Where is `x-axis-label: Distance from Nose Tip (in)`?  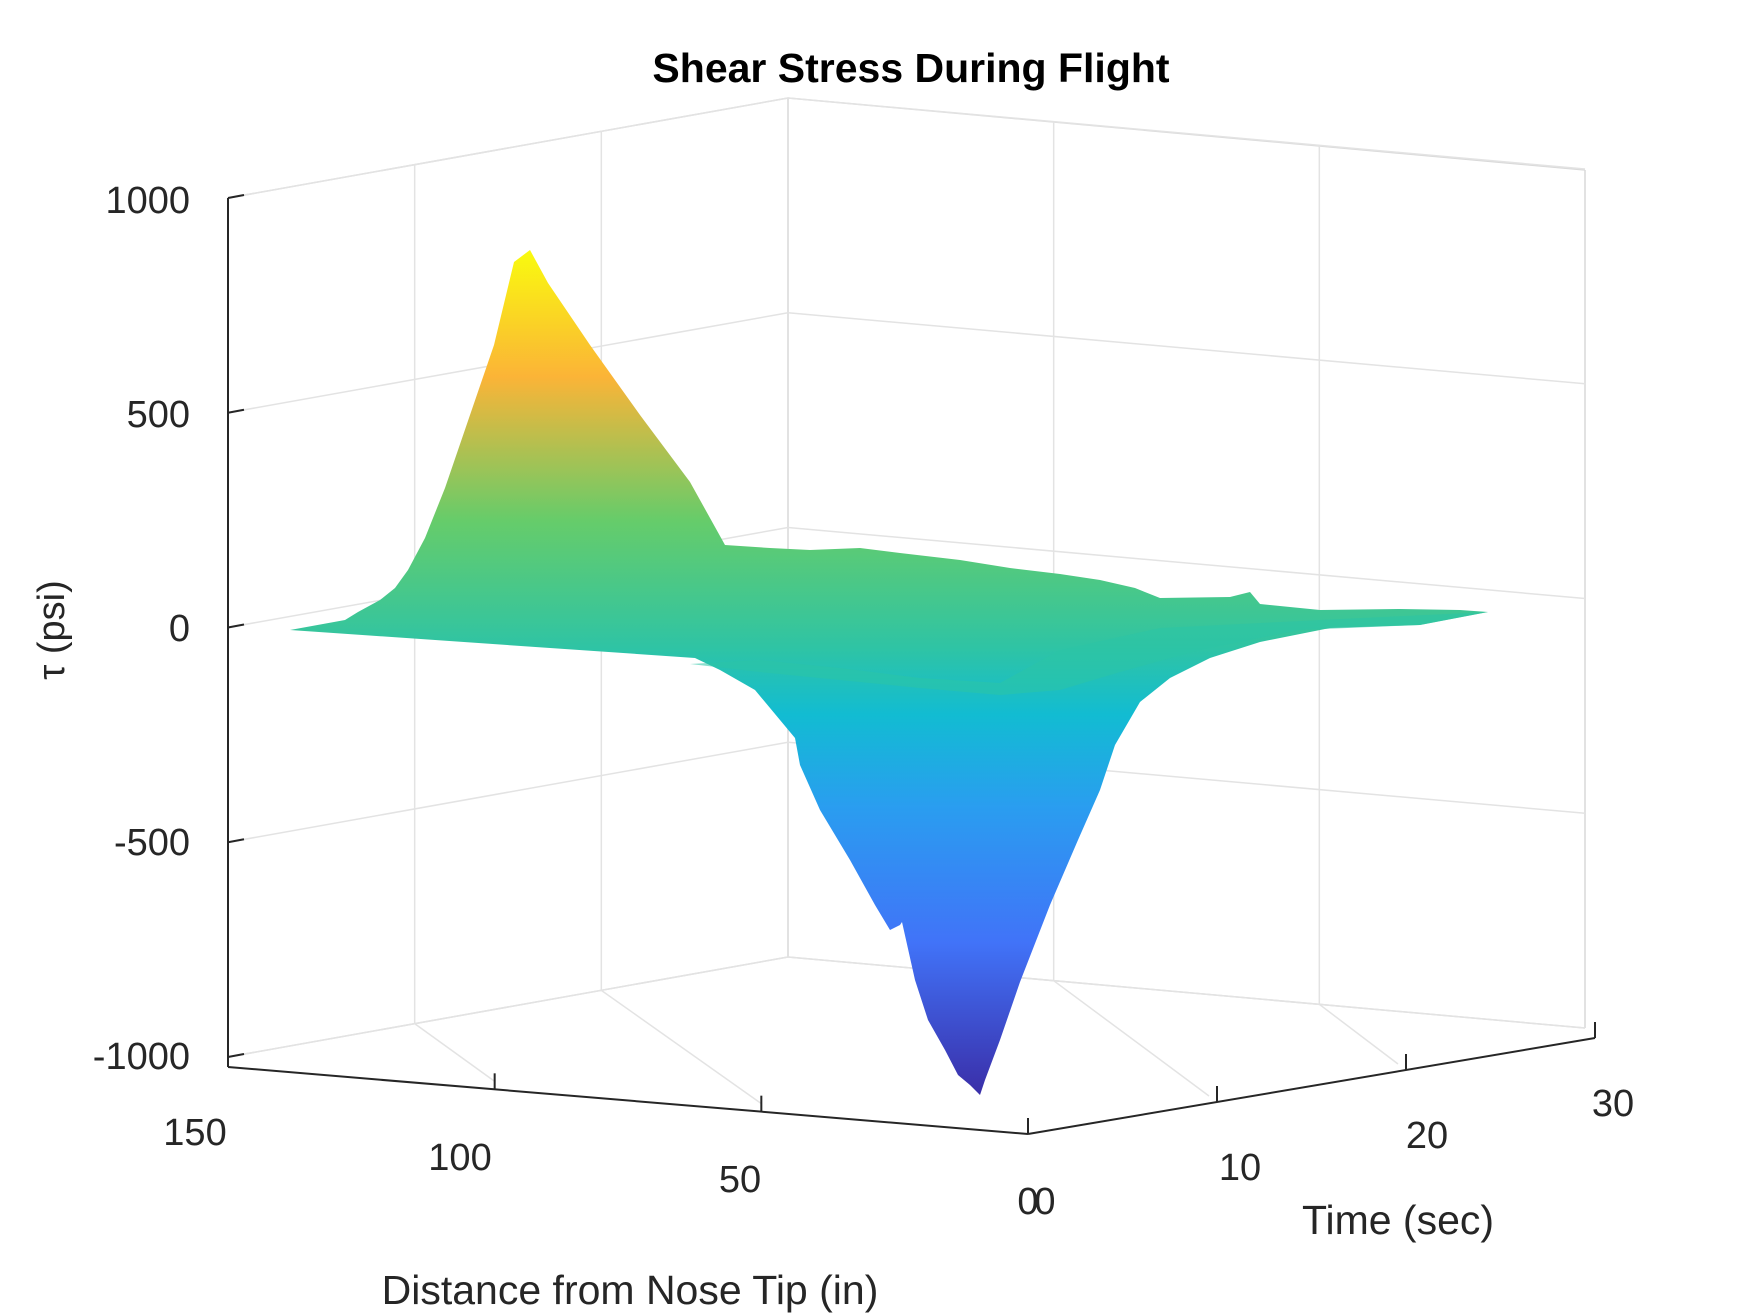
x-axis-label: Distance from Nose Tip (in) is located at coordinates (630, 1290).